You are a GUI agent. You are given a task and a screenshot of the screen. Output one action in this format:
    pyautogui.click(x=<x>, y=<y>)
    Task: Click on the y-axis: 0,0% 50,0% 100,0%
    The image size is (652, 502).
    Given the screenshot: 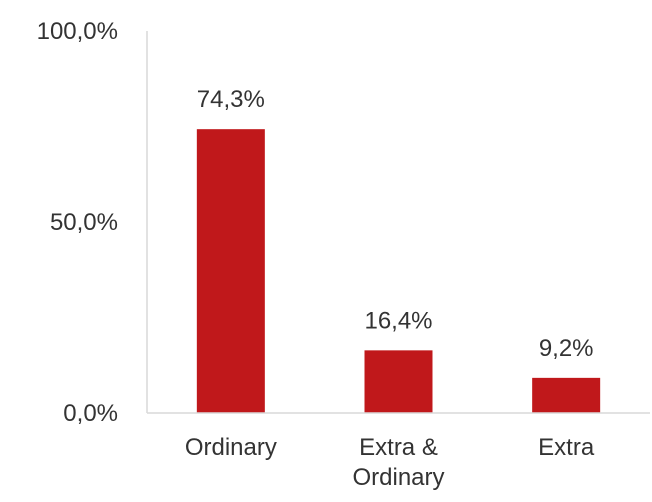 What is the action you would take?
    pyautogui.click(x=92, y=222)
    